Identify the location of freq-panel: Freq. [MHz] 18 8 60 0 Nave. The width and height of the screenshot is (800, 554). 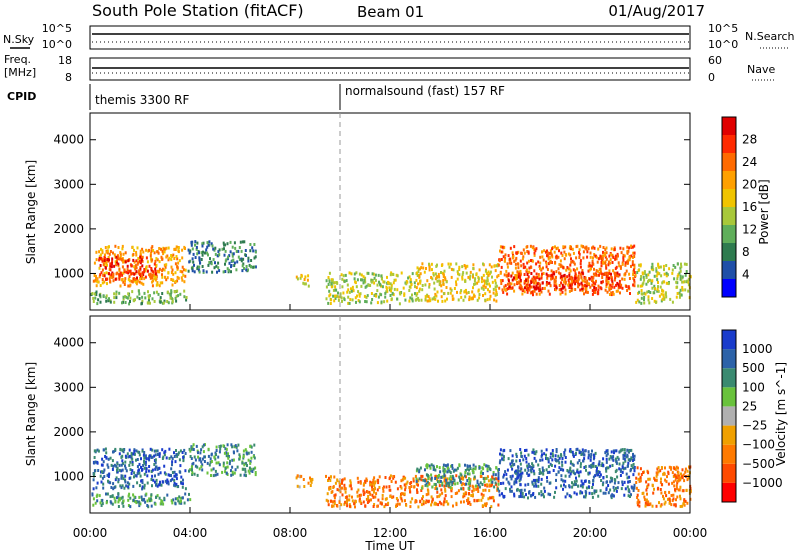
(390, 68).